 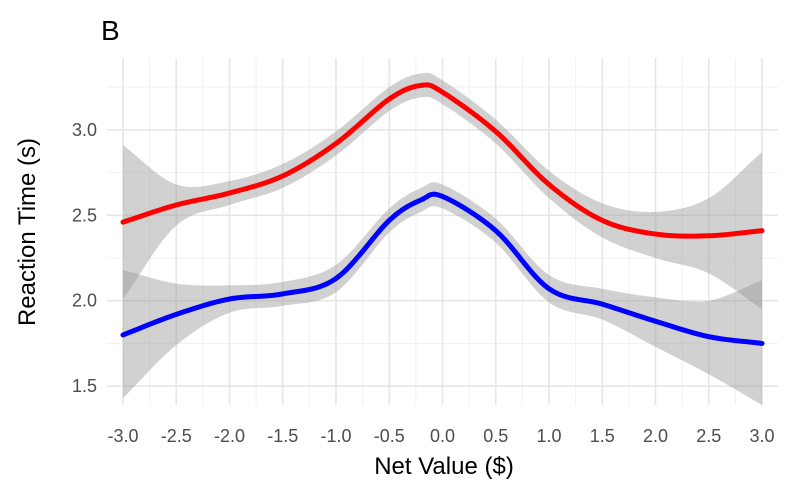 I want to click on x-tick-label: 1.0, so click(x=548, y=436).